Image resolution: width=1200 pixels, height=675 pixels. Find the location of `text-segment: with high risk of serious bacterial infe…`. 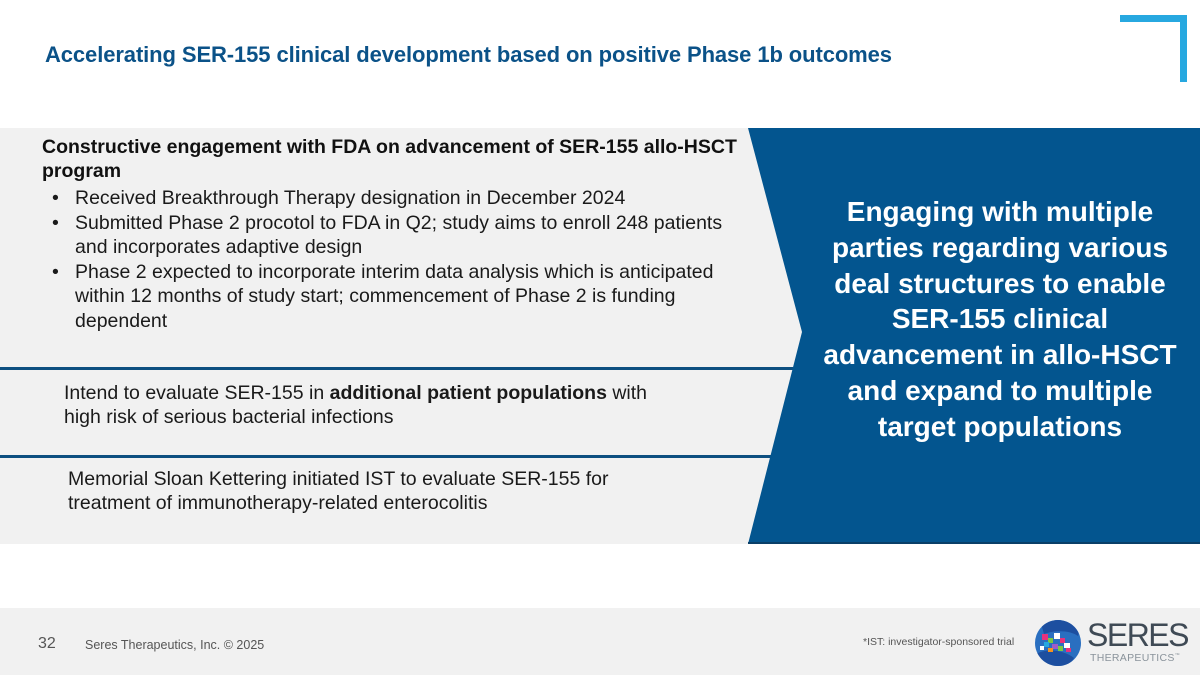

text-segment: with high risk of serious bacterial infe… is located at coordinates (356, 405).